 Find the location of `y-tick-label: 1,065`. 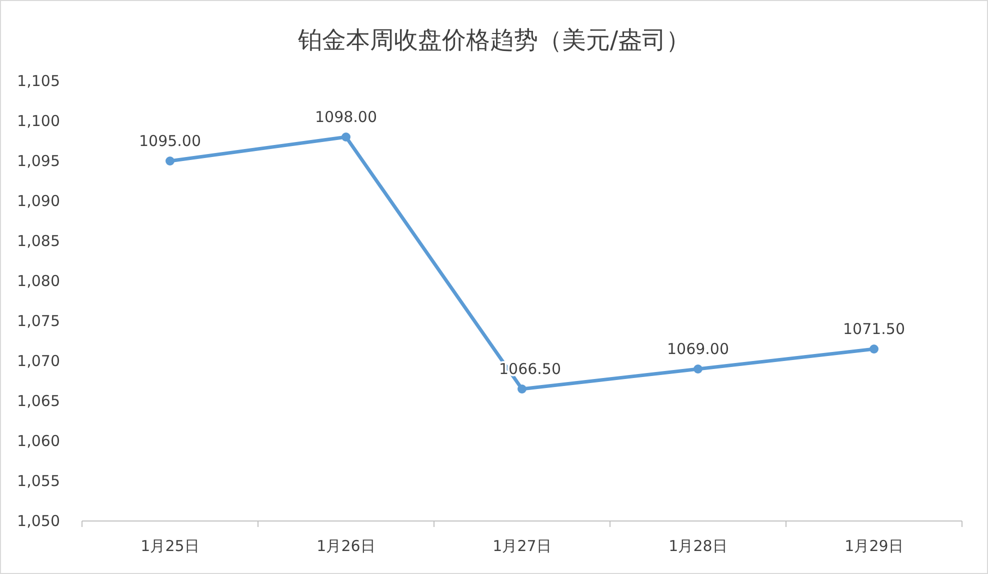

y-tick-label: 1,065 is located at coordinates (38, 401).